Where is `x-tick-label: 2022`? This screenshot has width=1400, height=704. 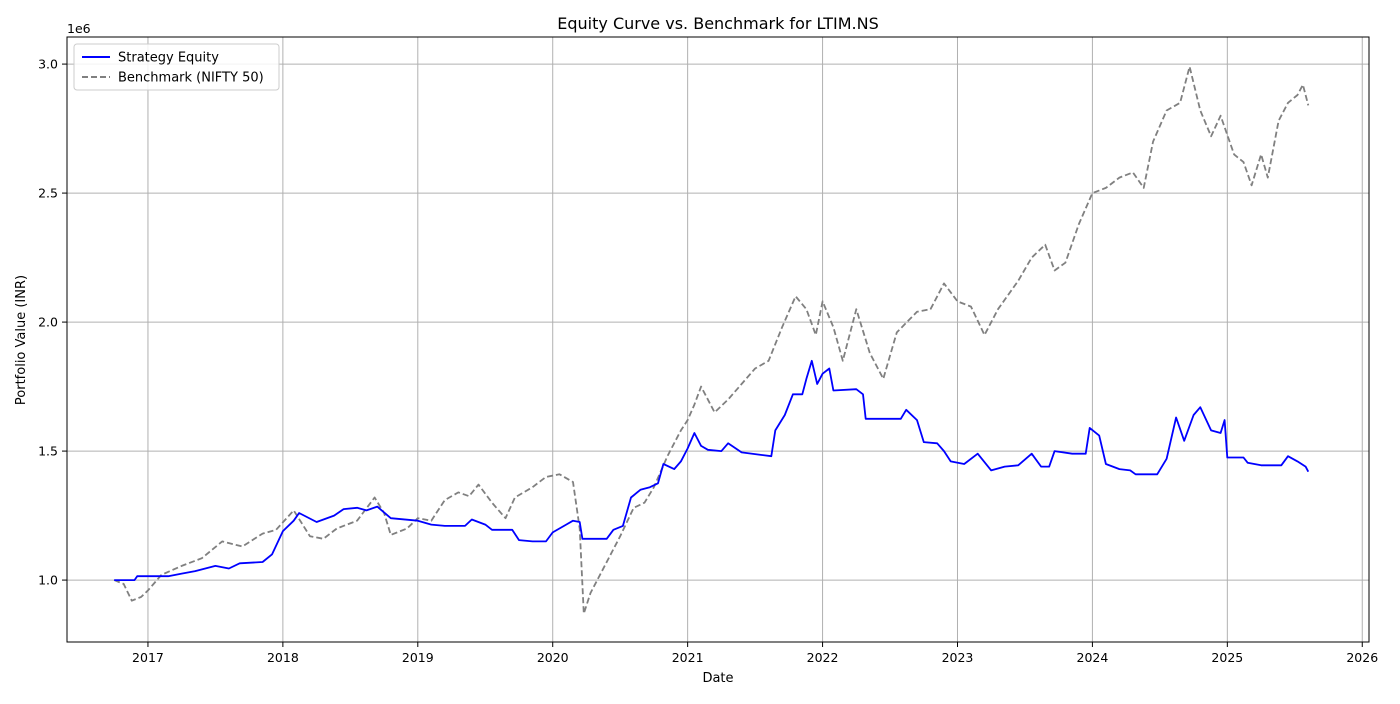 x-tick-label: 2022 is located at coordinates (823, 657).